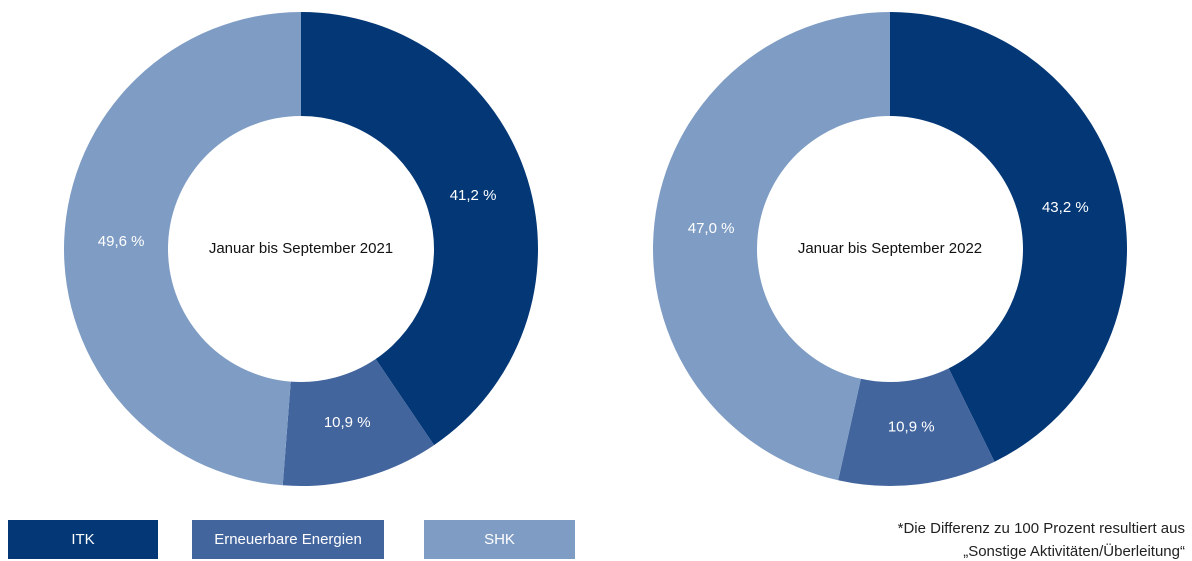 The image size is (1192, 561). What do you see at coordinates (1065, 207) in the screenshot?
I see `value-label: 43,2 %` at bounding box center [1065, 207].